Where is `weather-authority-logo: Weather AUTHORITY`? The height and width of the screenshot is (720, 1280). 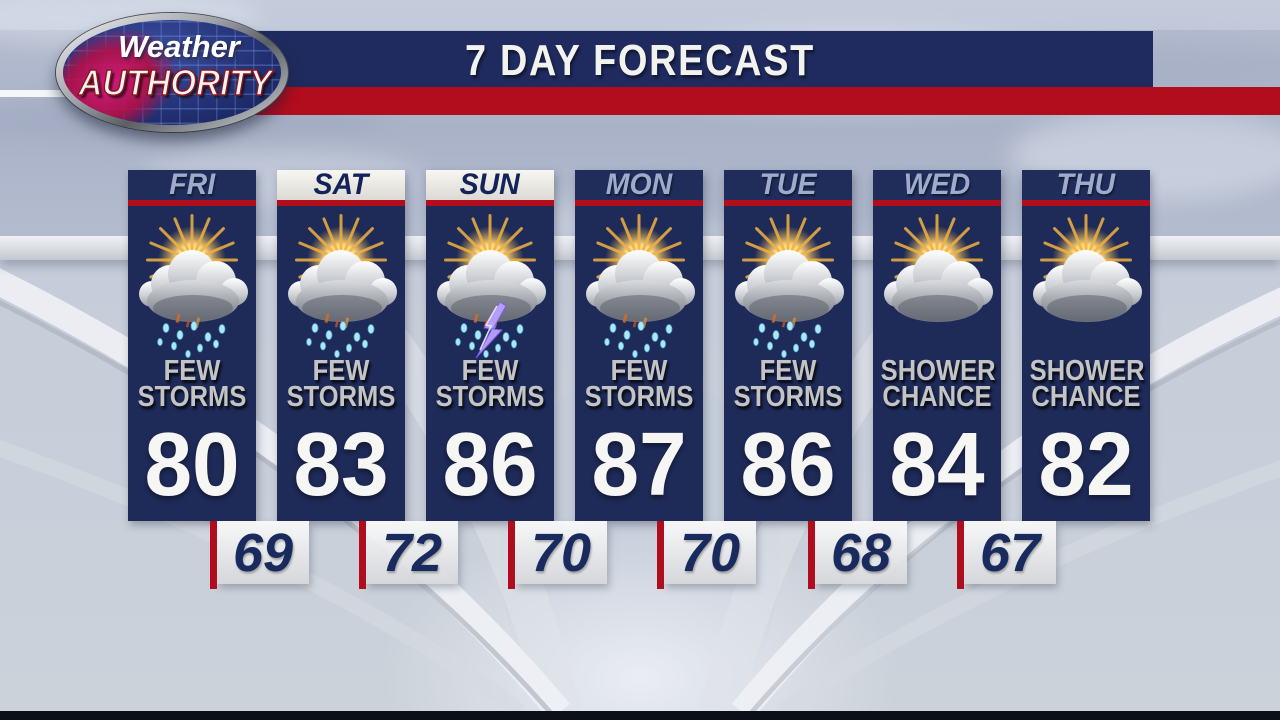
weather-authority-logo: Weather AUTHORITY is located at coordinates (172, 72).